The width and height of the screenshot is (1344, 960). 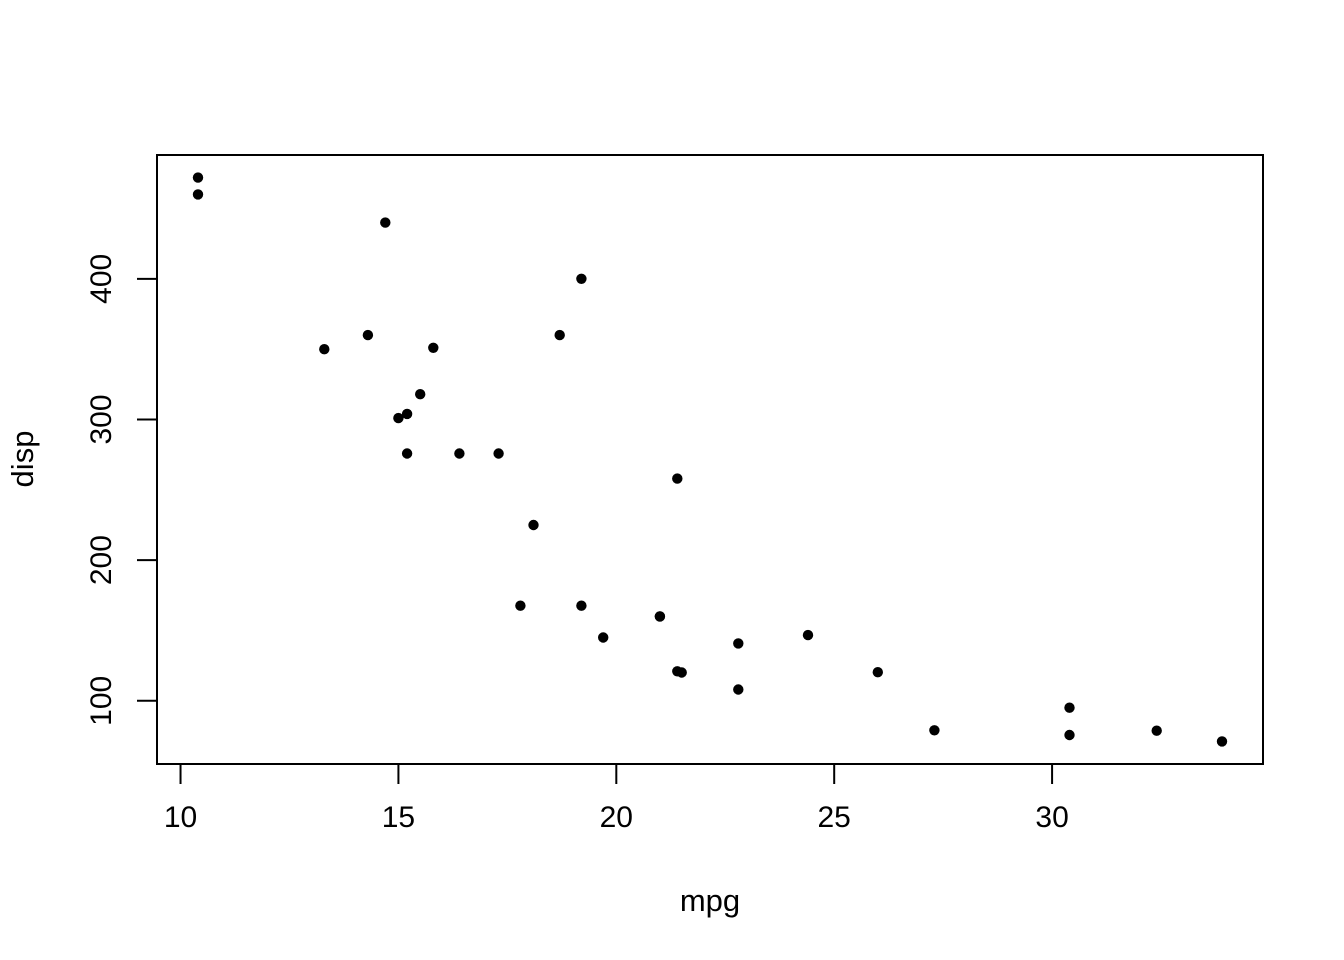 What do you see at coordinates (1051, 817) in the screenshot?
I see `x-tick-label: 30` at bounding box center [1051, 817].